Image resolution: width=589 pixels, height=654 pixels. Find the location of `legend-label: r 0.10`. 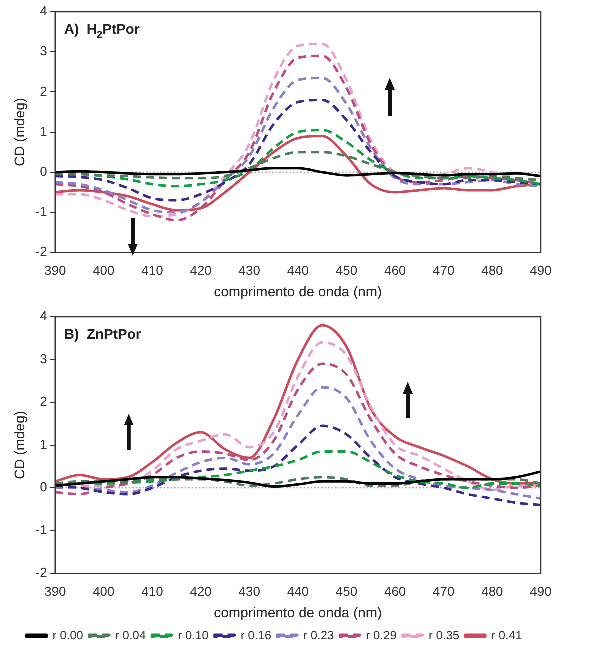

legend-label: r 0.10 is located at coordinates (194, 635).